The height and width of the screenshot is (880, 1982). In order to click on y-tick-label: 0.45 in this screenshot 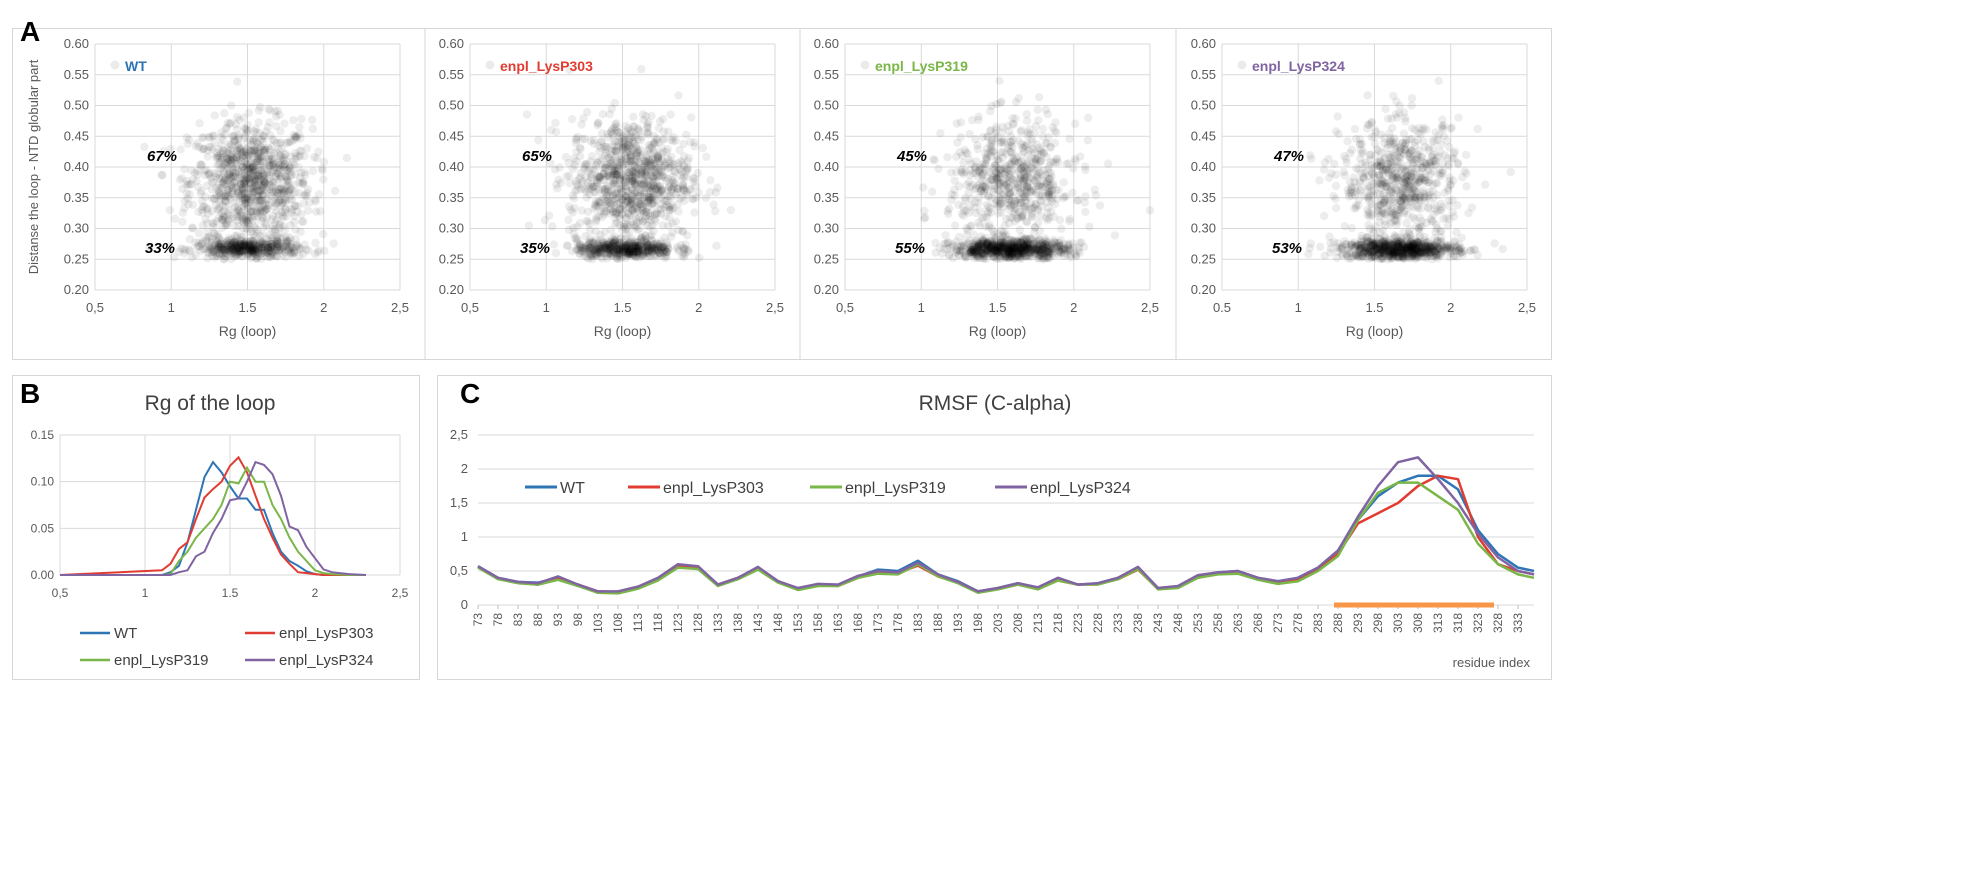, I will do `click(451, 135)`.